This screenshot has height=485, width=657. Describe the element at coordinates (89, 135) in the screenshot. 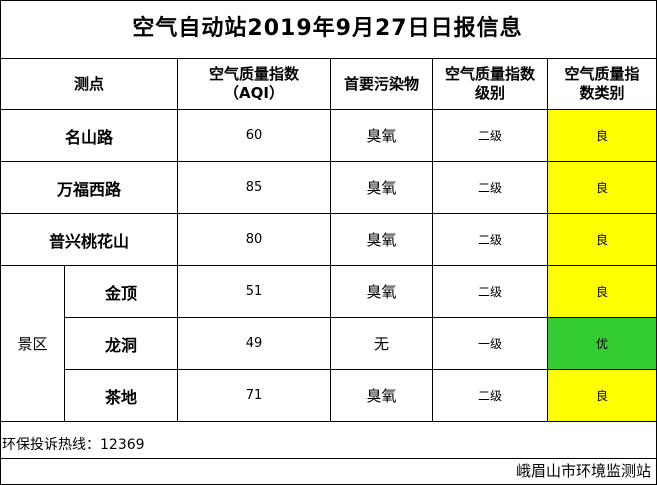

I see `station-name: 名山路` at that location.